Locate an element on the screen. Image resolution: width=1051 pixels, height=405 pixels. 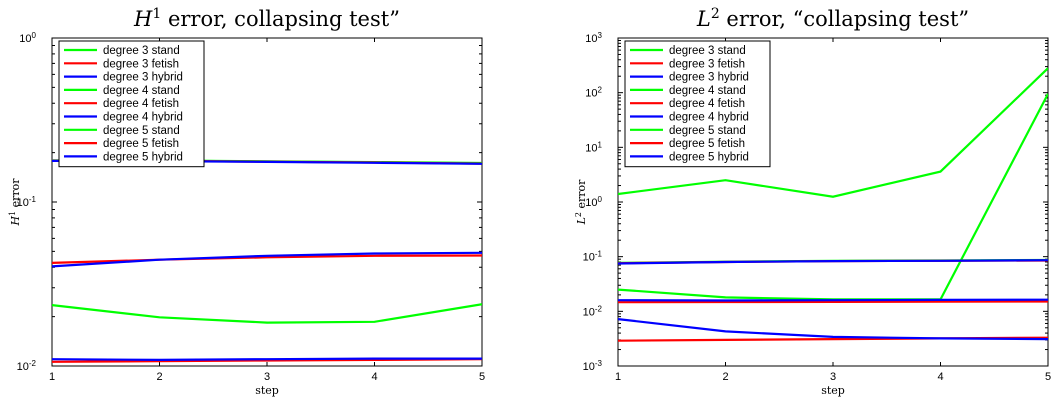
chart-title: L2 error, “collapsing test” is located at coordinates (832, 18).